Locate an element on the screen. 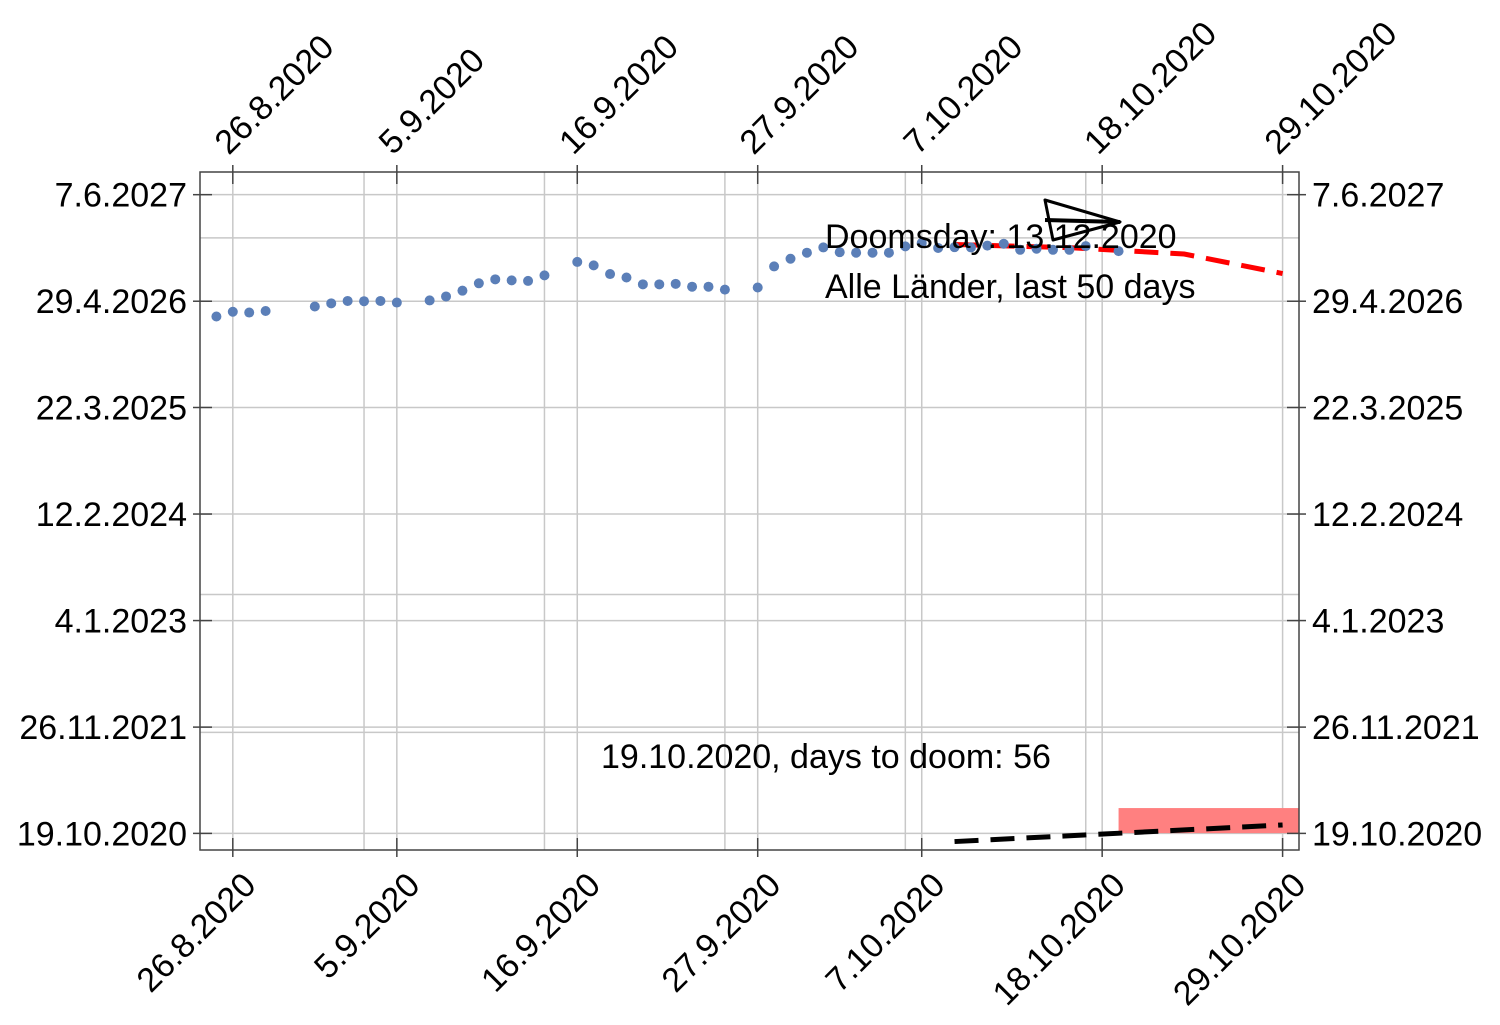 The height and width of the screenshot is (1025, 1500). x-tick-label-top: 18.10.2020 is located at coordinates (1150, 87).